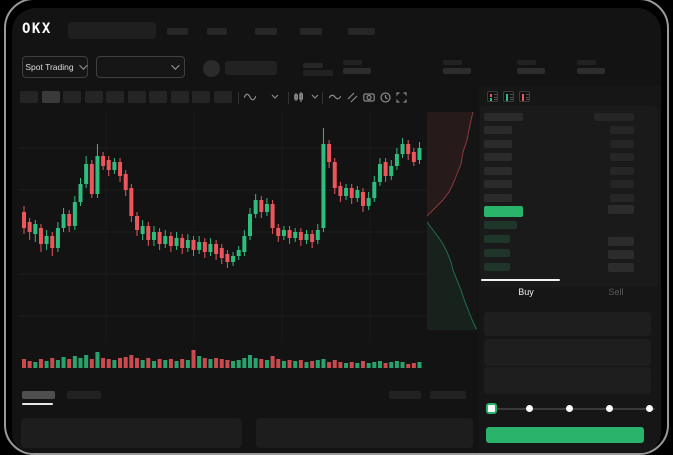  Describe the element at coordinates (37, 29) in the screenshot. I see `okx-logo: OKX` at that location.